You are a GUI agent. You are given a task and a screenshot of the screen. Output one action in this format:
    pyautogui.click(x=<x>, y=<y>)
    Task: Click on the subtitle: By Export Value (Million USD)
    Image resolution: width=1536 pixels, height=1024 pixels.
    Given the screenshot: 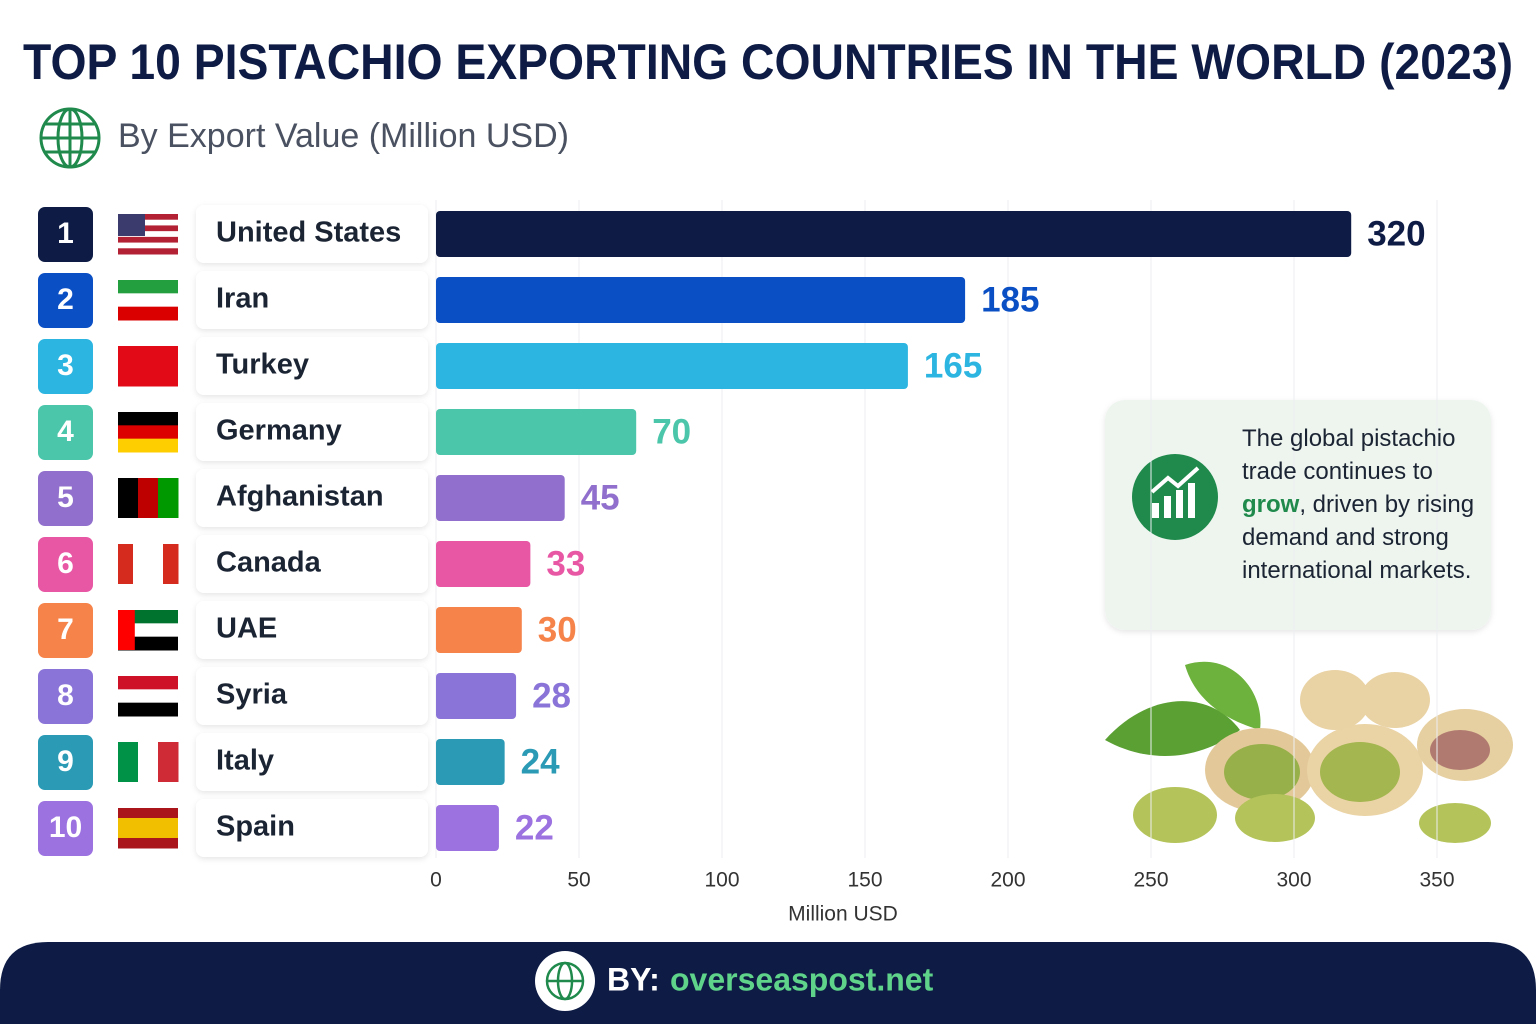 What is the action you would take?
    pyautogui.click(x=343, y=136)
    